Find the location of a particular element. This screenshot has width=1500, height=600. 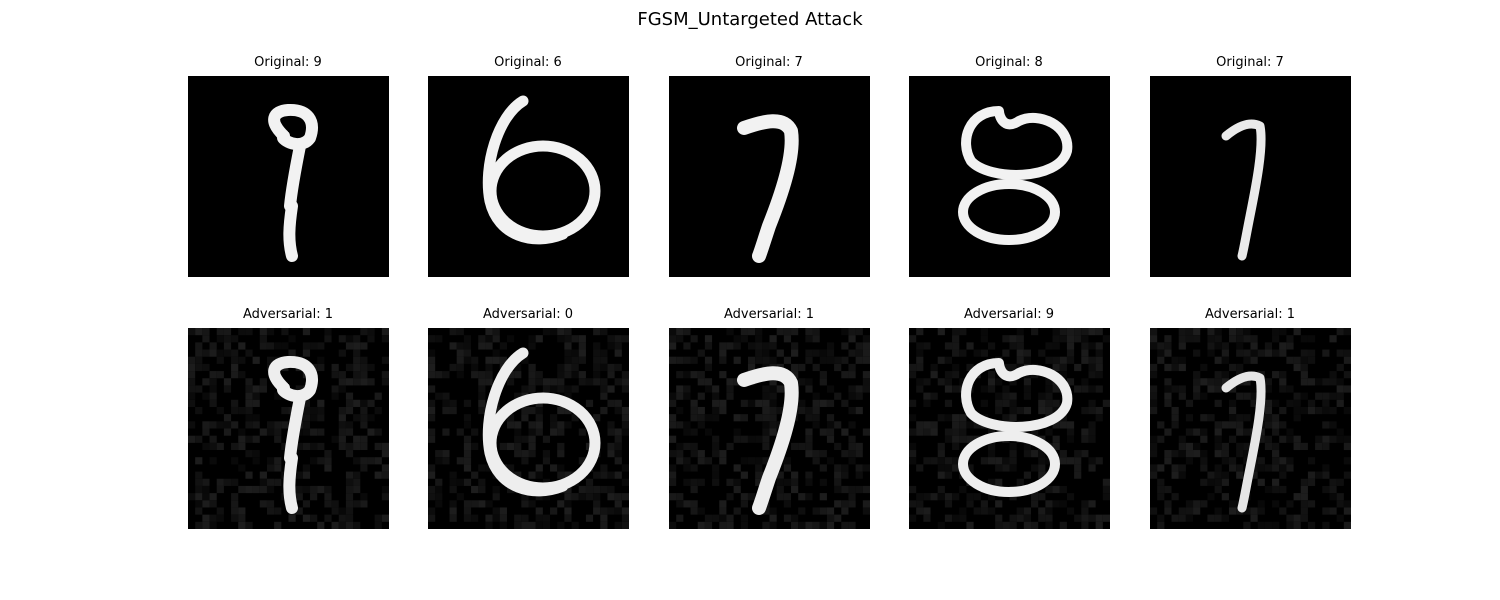

digit-6-image is located at coordinates (541, 170).